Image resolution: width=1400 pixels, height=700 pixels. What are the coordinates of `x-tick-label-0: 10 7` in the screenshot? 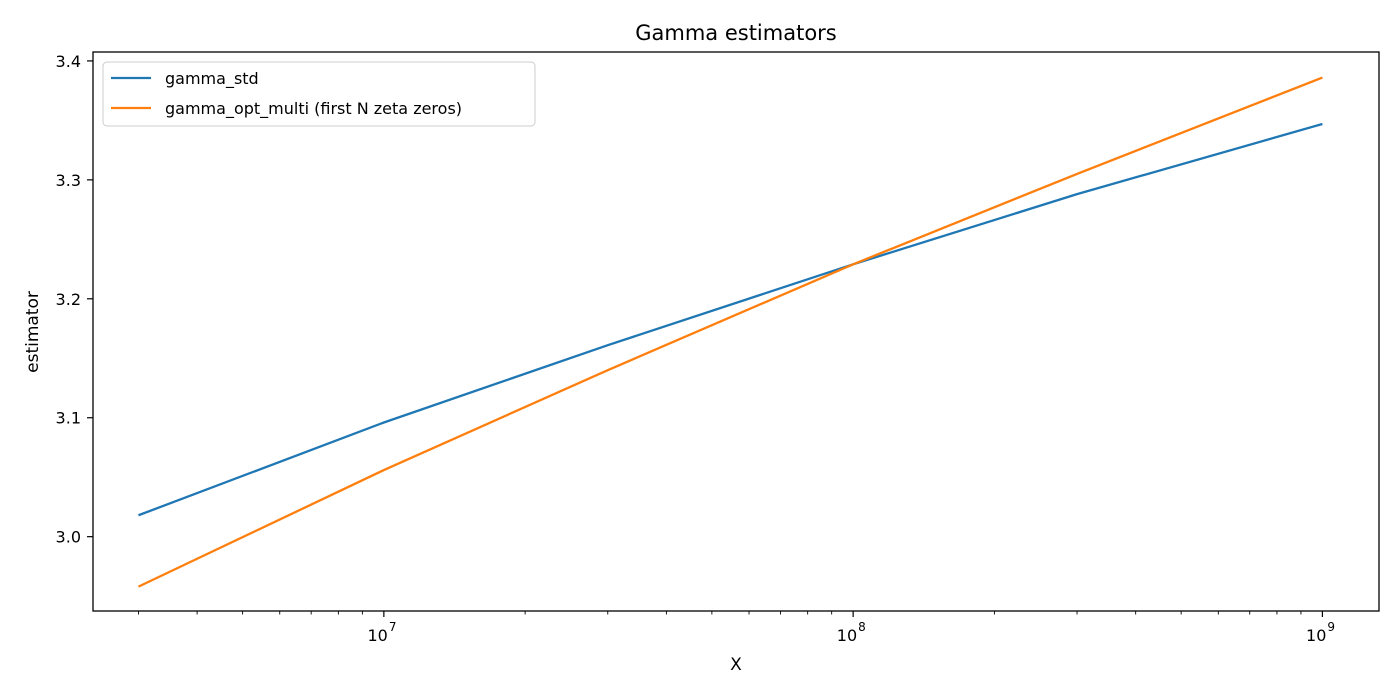 It's located at (381, 632).